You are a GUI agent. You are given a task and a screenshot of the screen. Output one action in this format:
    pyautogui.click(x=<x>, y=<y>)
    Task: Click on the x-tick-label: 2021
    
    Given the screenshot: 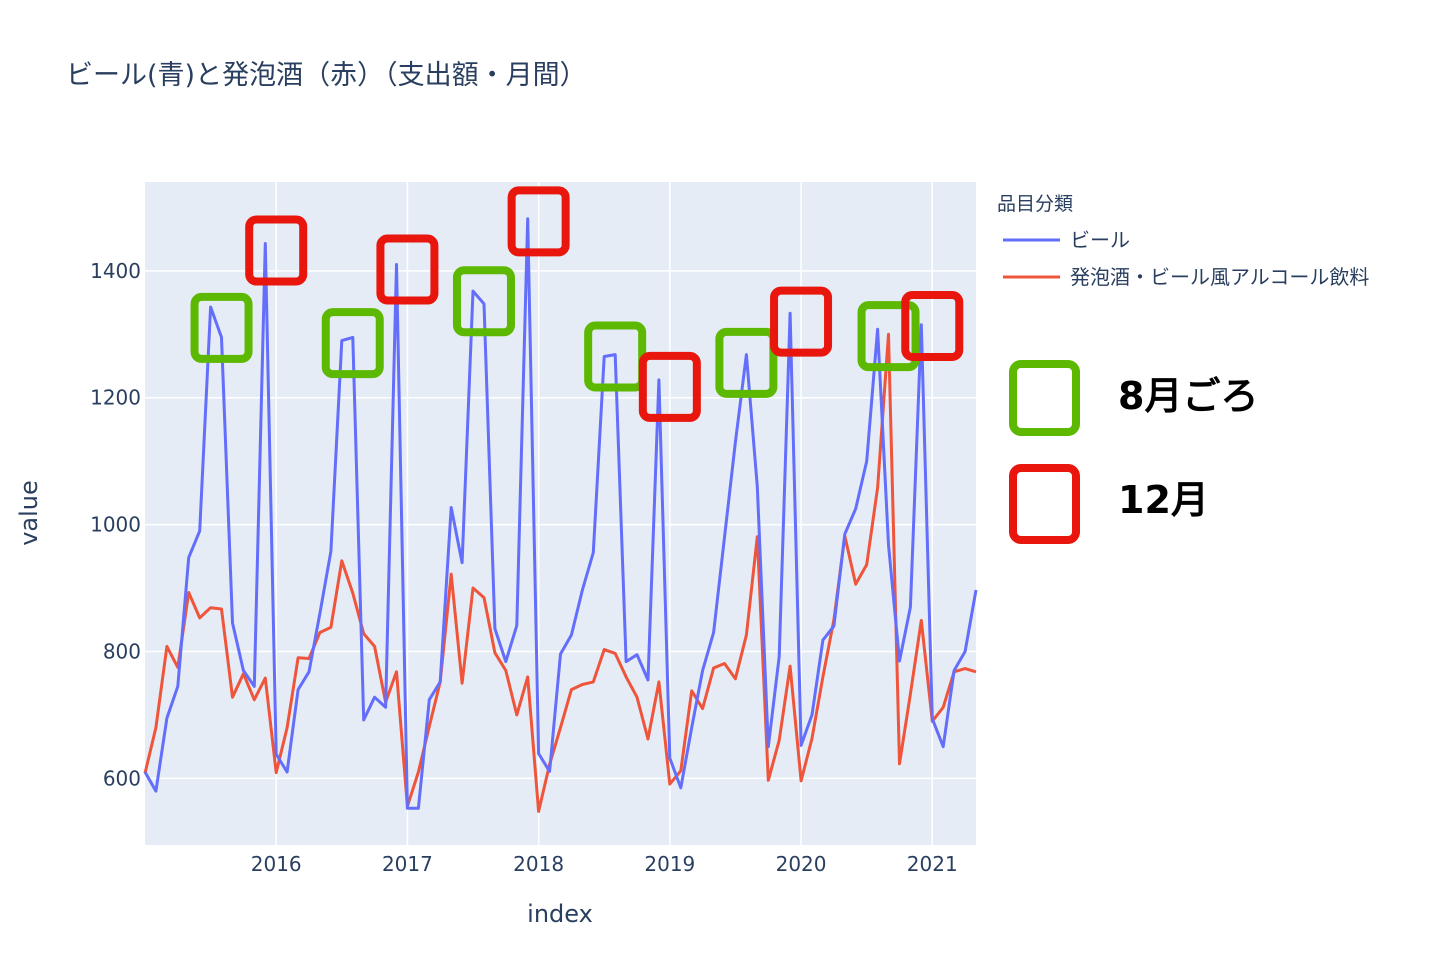 What is the action you would take?
    pyautogui.click(x=932, y=864)
    